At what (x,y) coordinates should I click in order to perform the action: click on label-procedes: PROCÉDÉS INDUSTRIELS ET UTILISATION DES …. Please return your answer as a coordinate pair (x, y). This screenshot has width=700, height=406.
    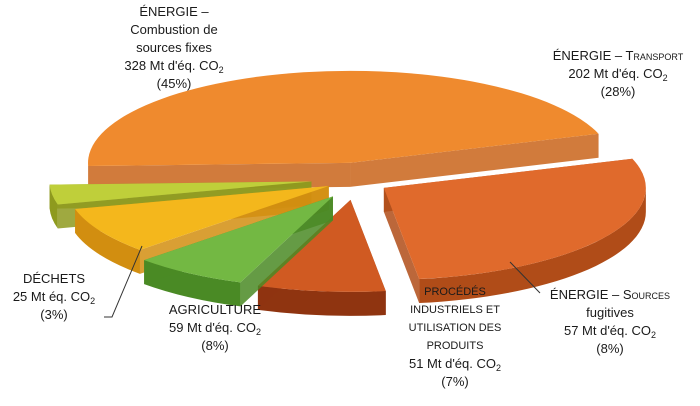
    Looking at the image, I should click on (455, 337).